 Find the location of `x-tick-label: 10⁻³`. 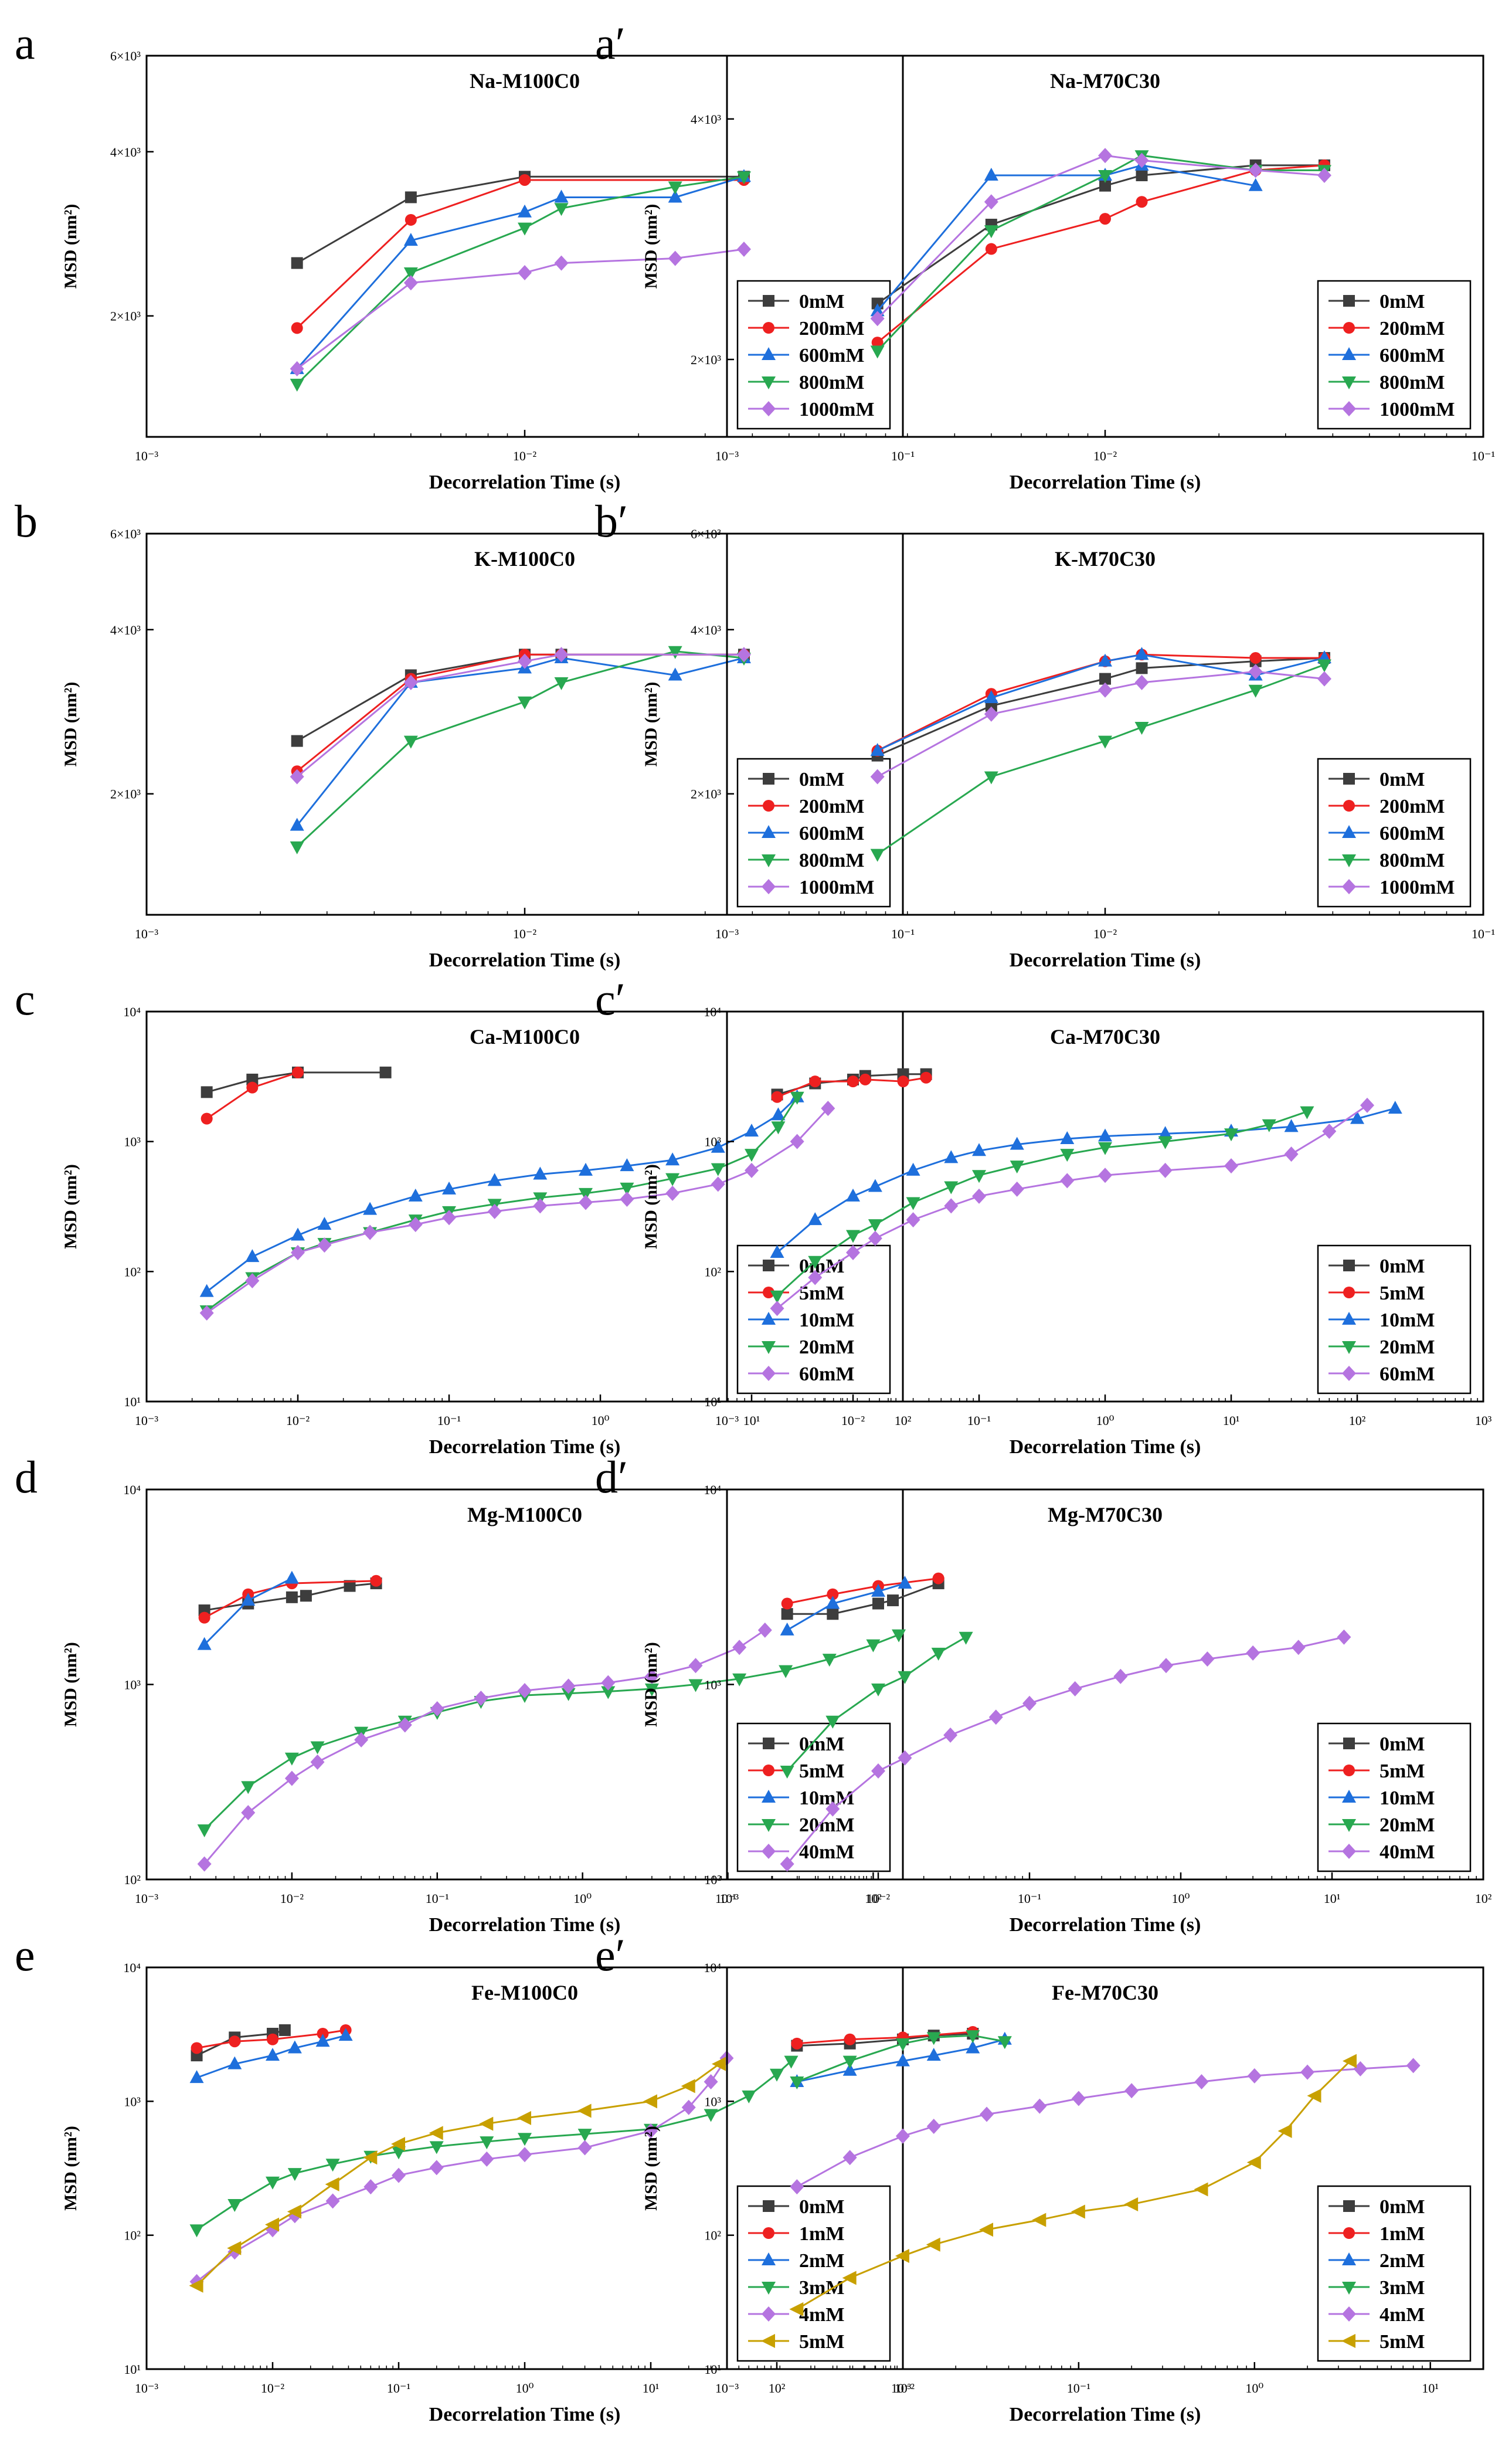

x-tick-label: 10⁻³ is located at coordinates (147, 1898).